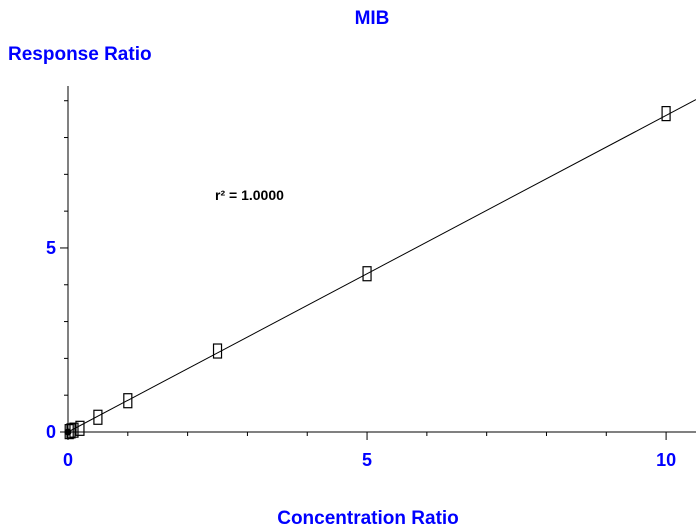  I want to click on origin-point-cluster, so click(68, 432).